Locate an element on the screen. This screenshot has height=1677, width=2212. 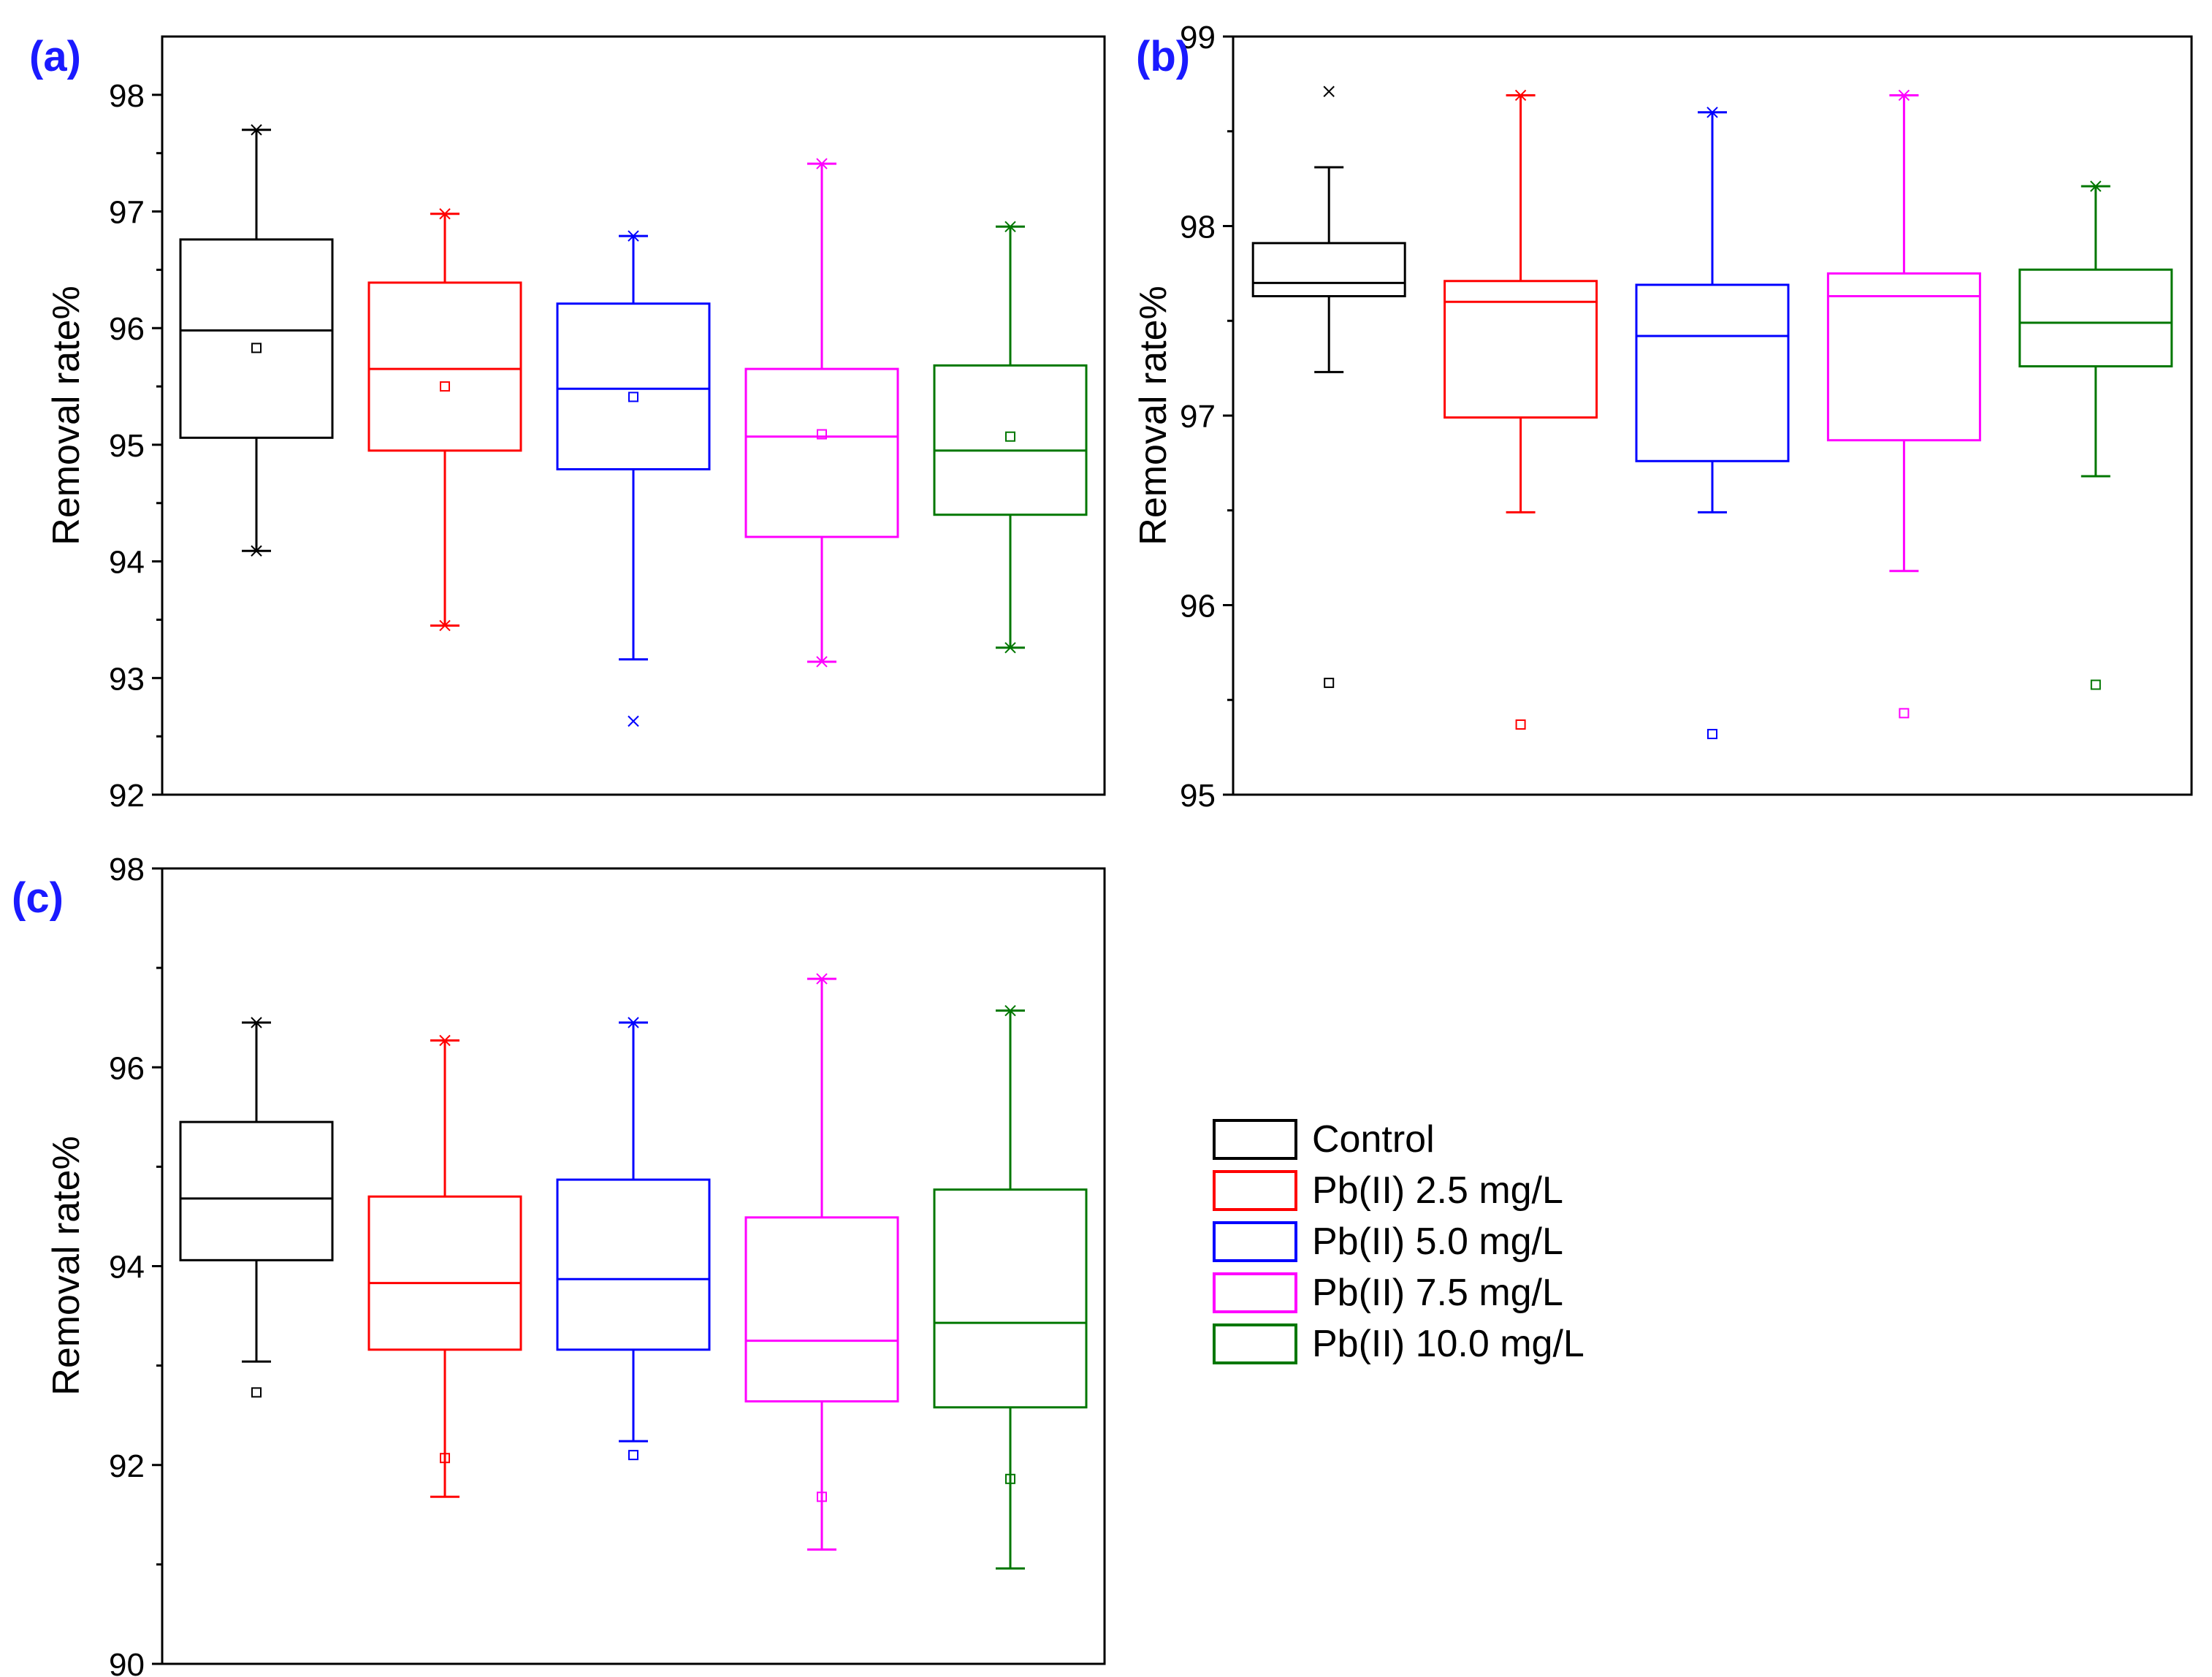
panel-a-box-3-max-marker is located at coordinates (633, 236).